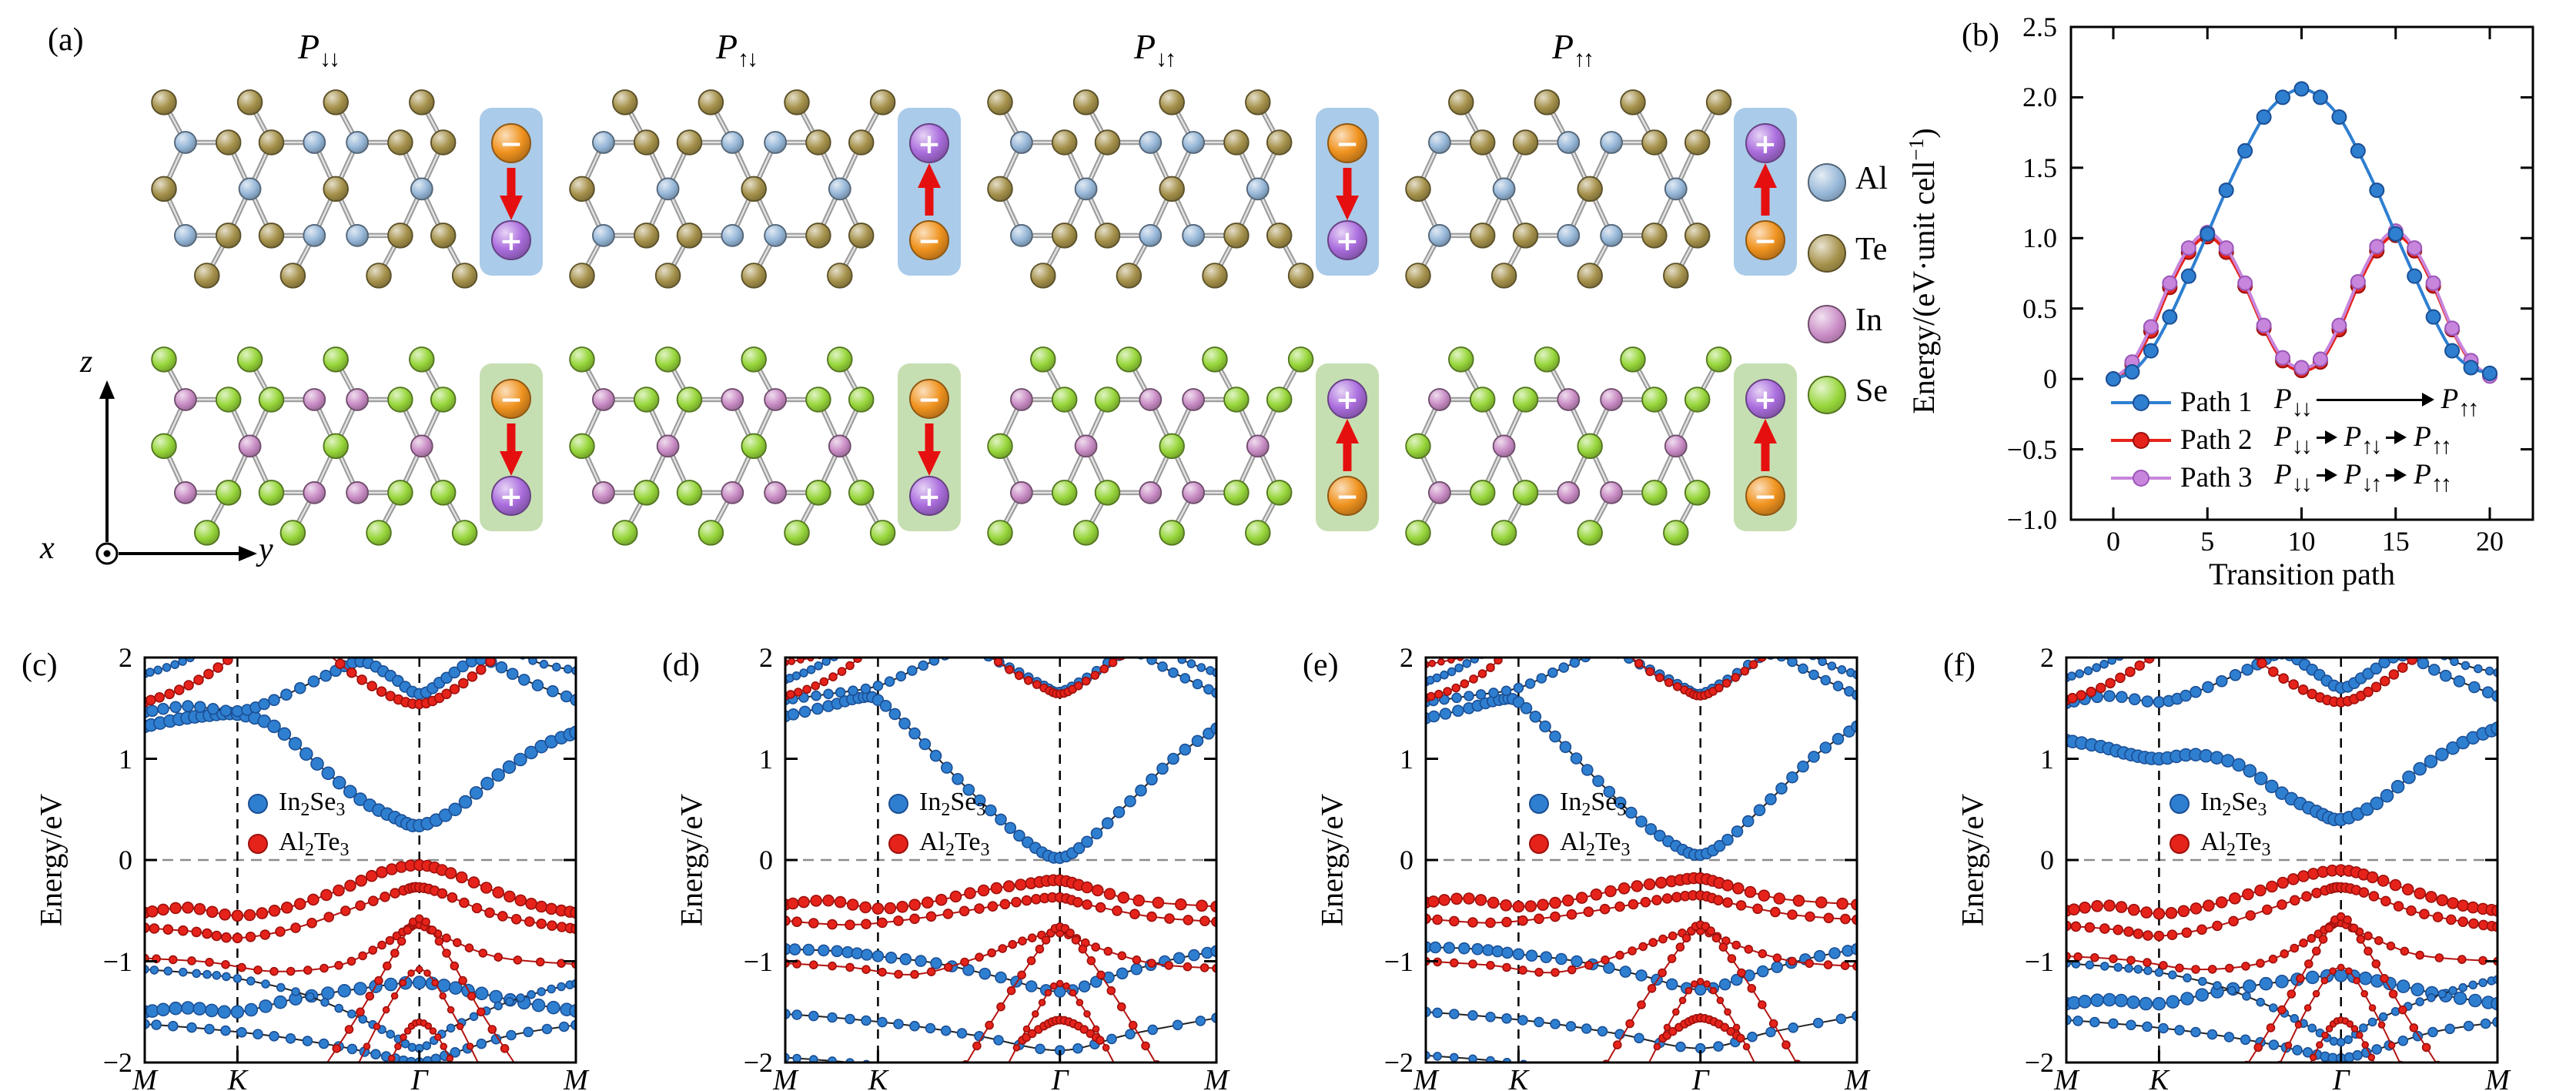 This screenshot has width=2576, height=1091. Describe the element at coordinates (117, 1062) in the screenshot. I see `panel-c-ytick: −2` at that location.